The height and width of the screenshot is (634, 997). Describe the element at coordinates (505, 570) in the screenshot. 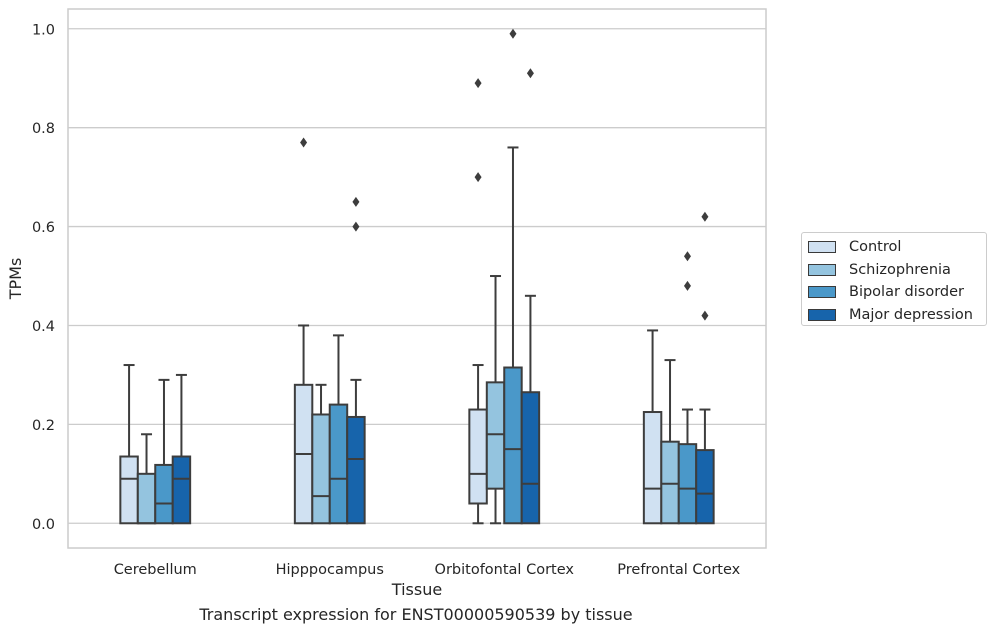

I see `x-tick-label: Orbitofontal Cortex` at that location.